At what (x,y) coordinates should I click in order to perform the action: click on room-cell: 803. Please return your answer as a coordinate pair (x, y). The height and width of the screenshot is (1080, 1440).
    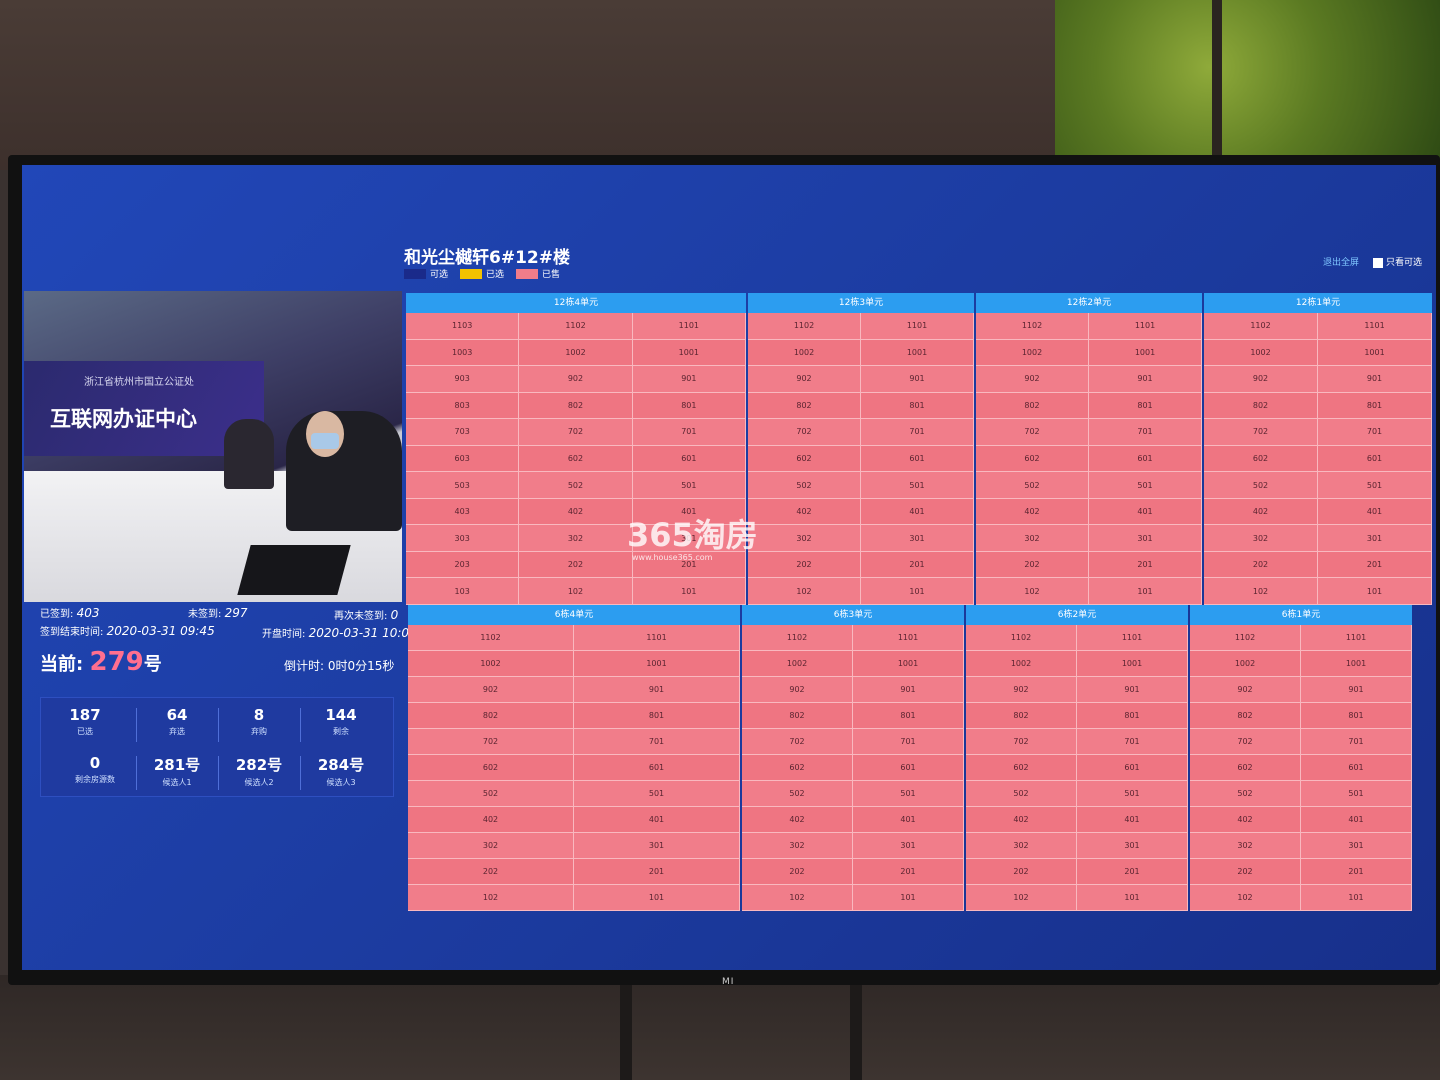
    Looking at the image, I should click on (463, 406).